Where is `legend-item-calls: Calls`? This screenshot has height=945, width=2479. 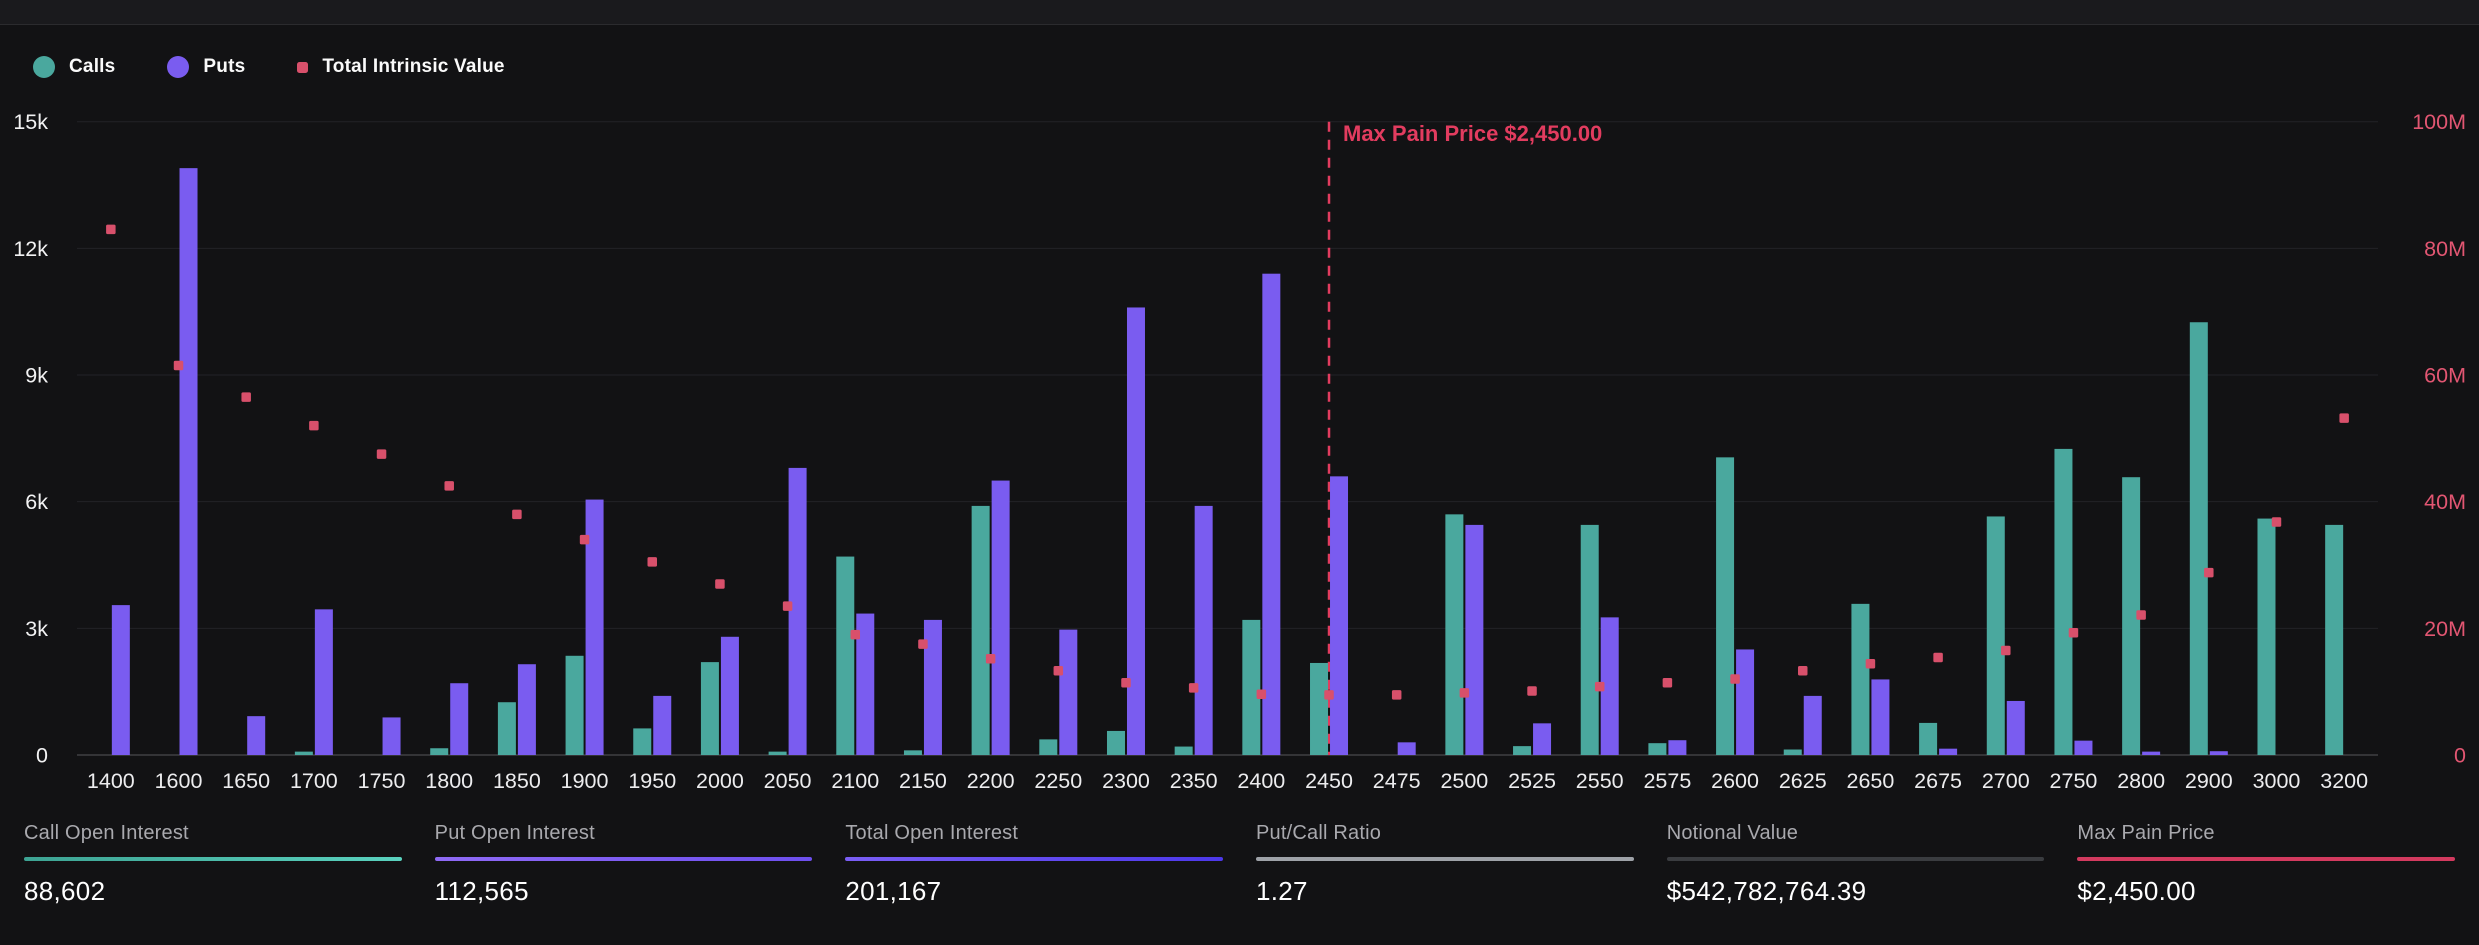 legend-item-calls: Calls is located at coordinates (74, 67).